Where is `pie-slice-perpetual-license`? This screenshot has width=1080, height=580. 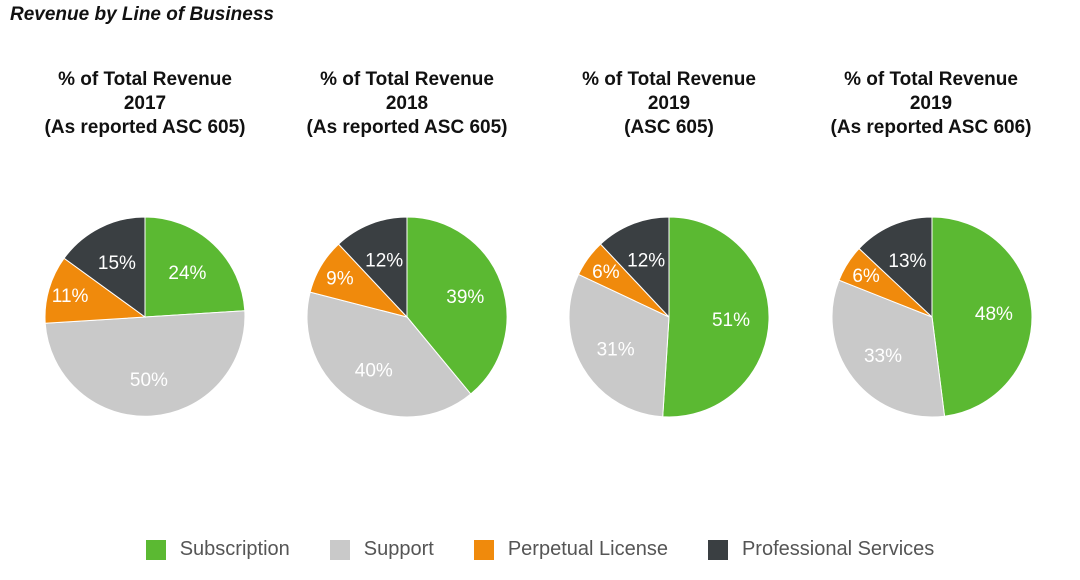 pie-slice-perpetual-license is located at coordinates (95, 290).